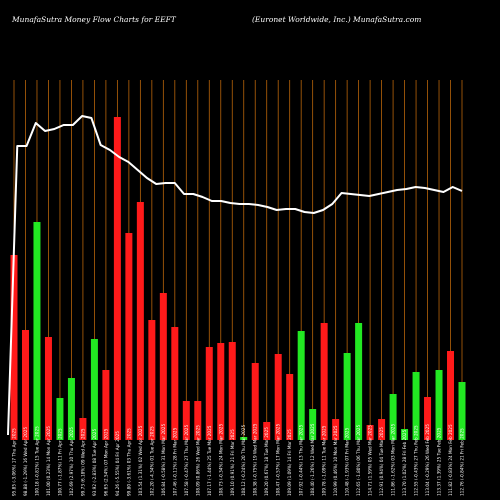 The width and height of the screenshot is (500, 500). Describe the element at coordinates (48, 461) in the screenshot. I see `x-tick-label: 101.00 (0.23%) 14 Mon Apr 2025` at that location.